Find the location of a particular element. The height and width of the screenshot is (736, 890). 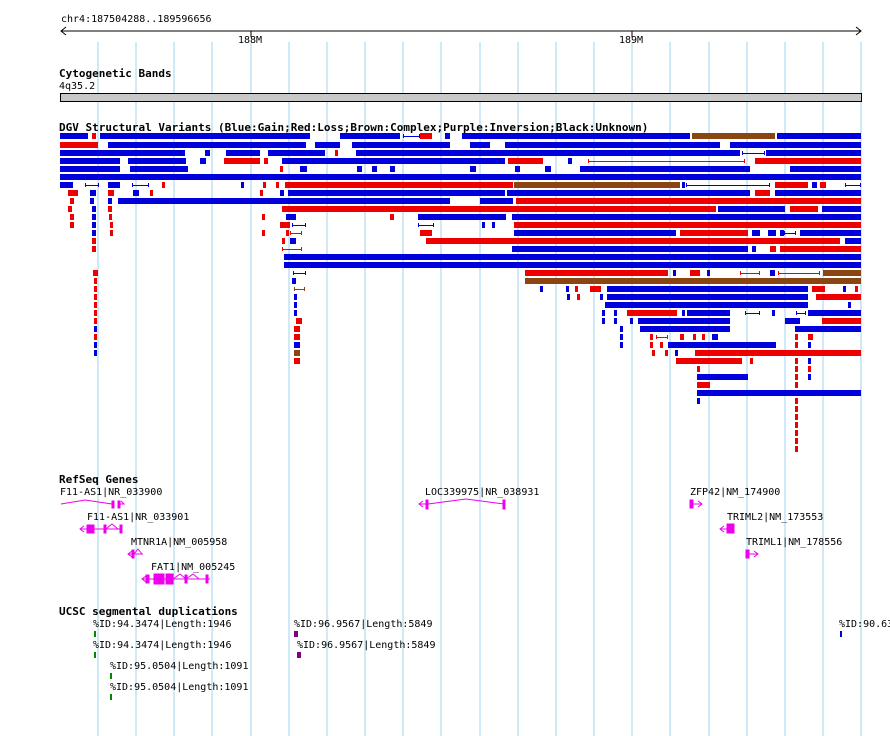

gene-model-mtnr1a is located at coordinates (135, 553).